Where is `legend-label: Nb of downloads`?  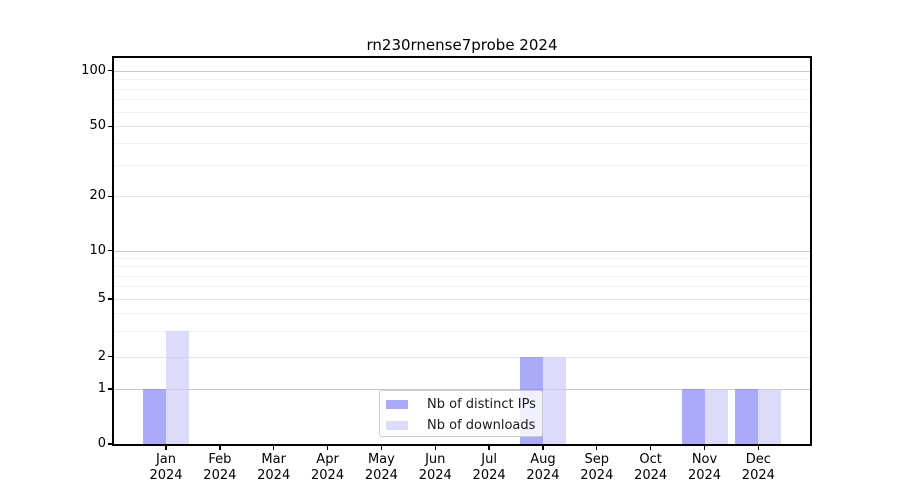 legend-label: Nb of downloads is located at coordinates (481, 425).